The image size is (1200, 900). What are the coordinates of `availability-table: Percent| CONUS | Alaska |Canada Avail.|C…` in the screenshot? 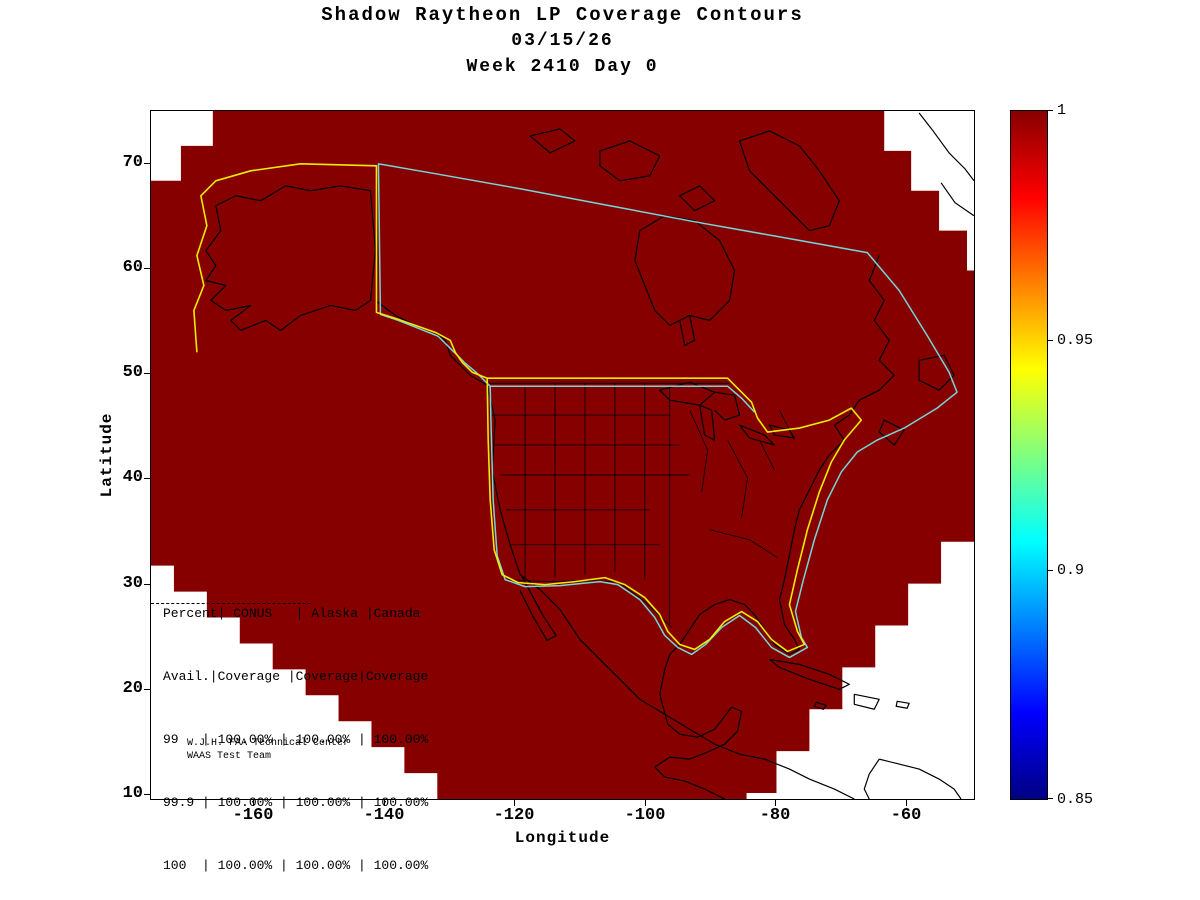 It's located at (295, 730).